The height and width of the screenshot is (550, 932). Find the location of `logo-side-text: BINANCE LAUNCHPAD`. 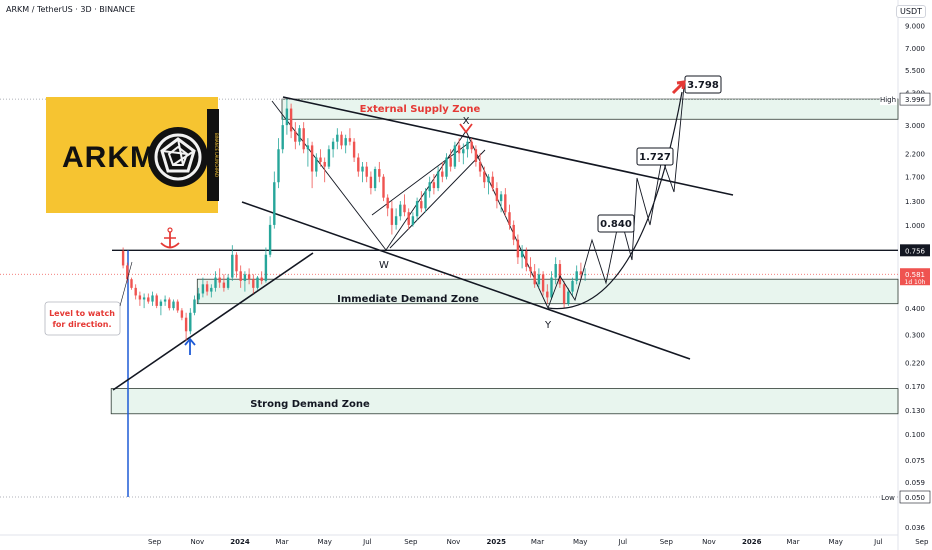

logo-side-text: BINANCE LAUNCHPAD is located at coordinates (213, 155).